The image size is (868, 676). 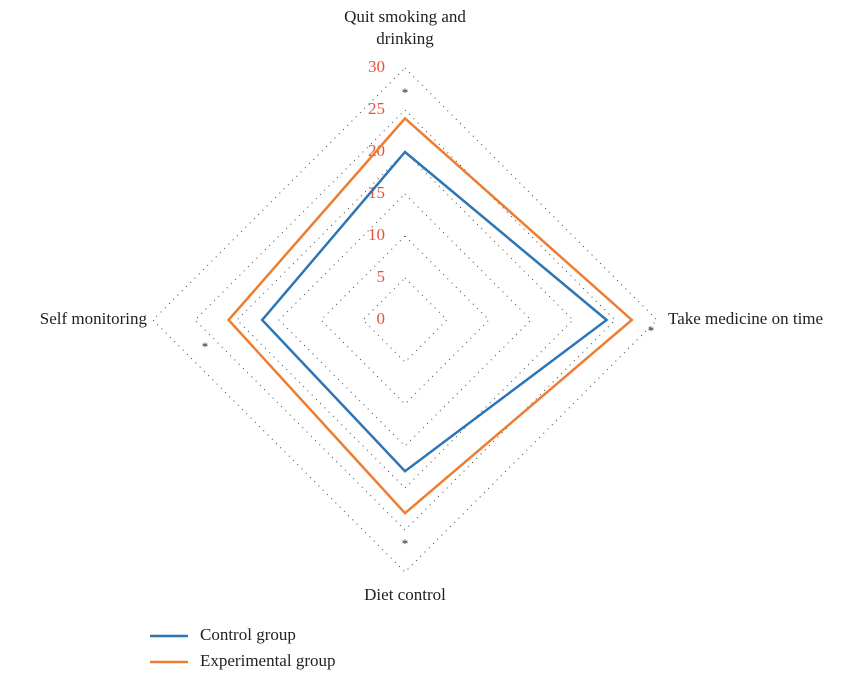 What do you see at coordinates (381, 276) in the screenshot?
I see `r-tick-label: 5` at bounding box center [381, 276].